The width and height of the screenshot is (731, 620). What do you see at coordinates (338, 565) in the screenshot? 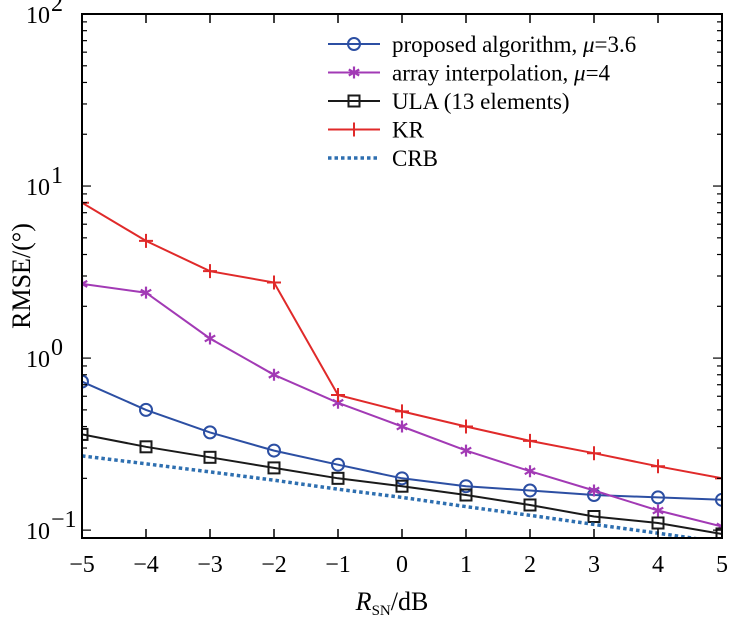
I see `x-tick-label: −1` at bounding box center [338, 565].